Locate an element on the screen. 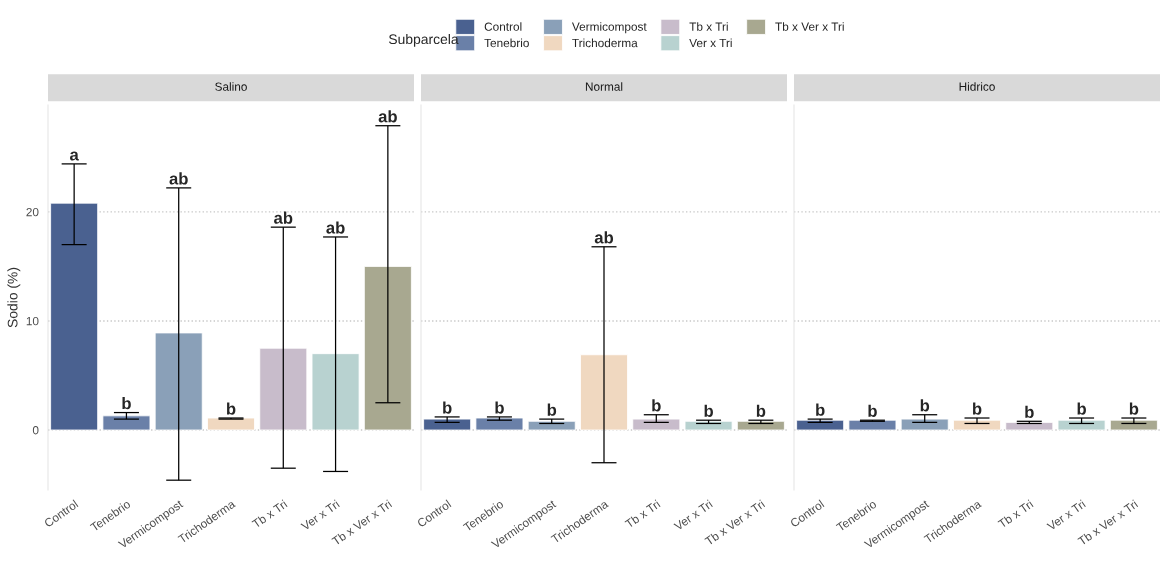 The image size is (1161, 577). legend-label: Control is located at coordinates (503, 26).